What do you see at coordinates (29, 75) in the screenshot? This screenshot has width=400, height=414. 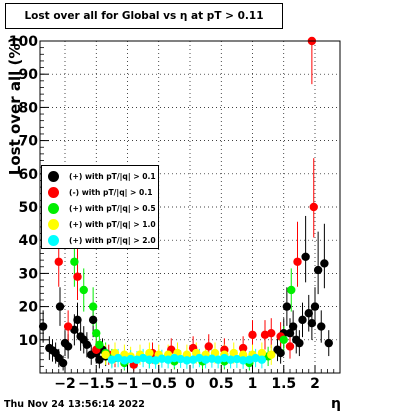 I see `y-tick-label: 90` at bounding box center [29, 75].